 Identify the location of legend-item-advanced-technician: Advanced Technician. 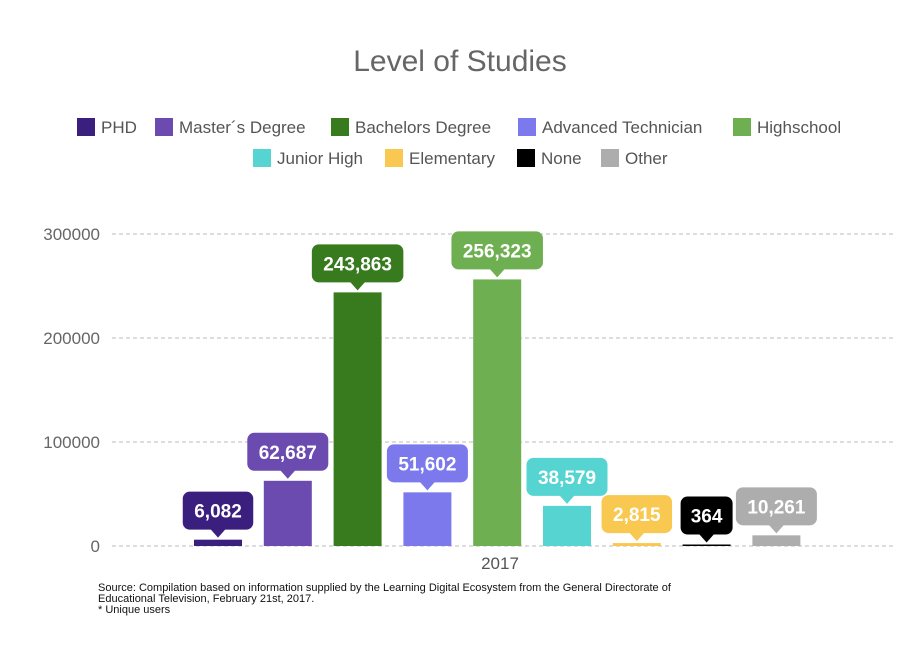
(610, 127).